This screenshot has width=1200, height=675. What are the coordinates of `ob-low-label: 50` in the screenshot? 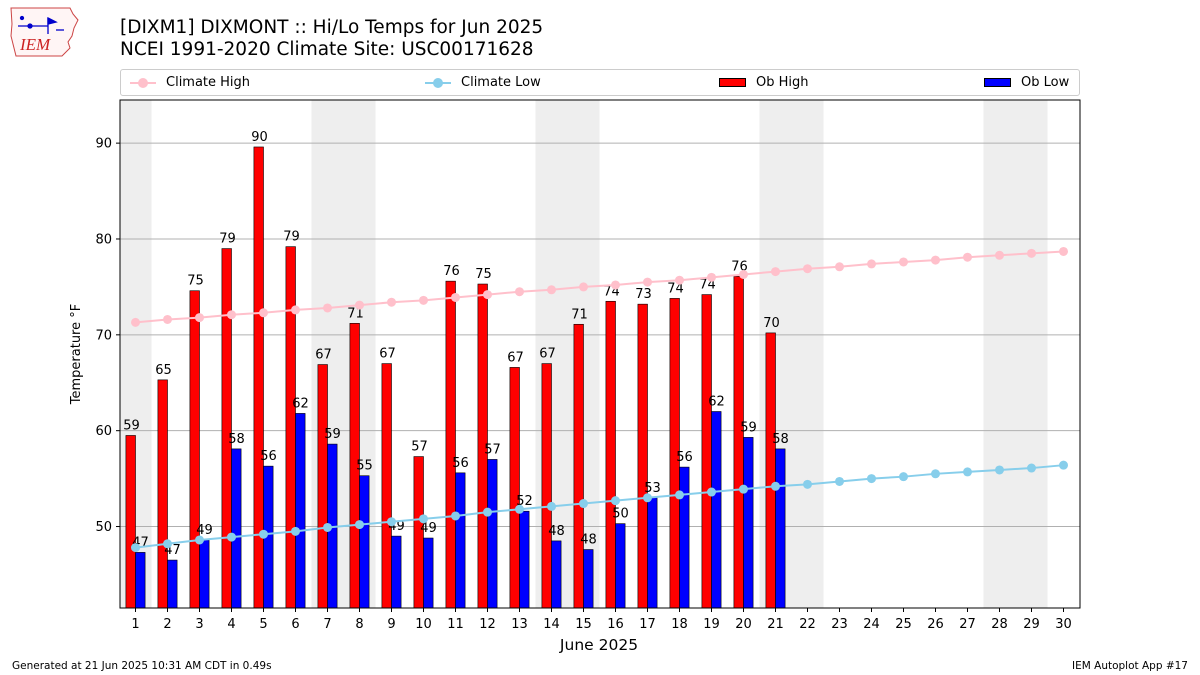 It's located at (620, 514).